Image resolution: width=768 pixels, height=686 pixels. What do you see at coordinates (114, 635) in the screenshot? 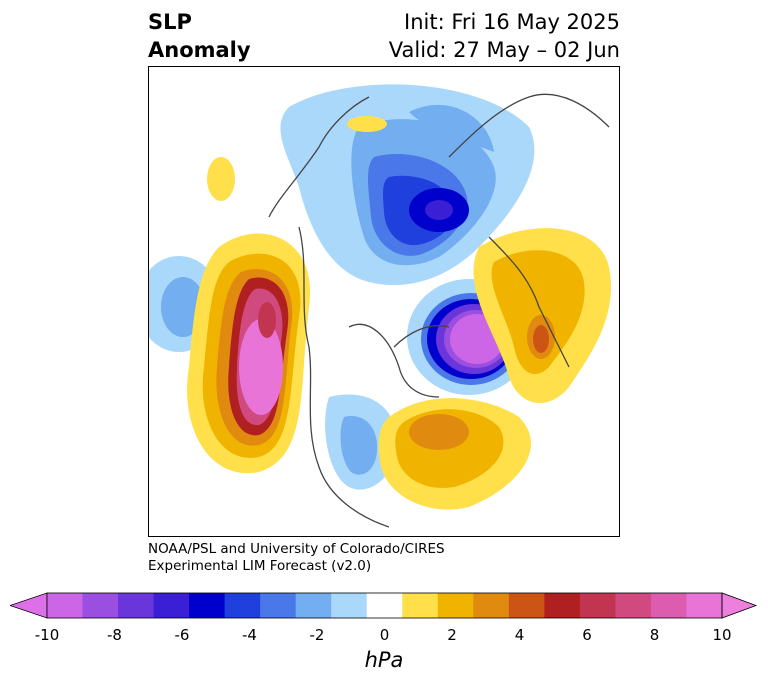
I see `colorbar-tick-label: -8` at bounding box center [114, 635].